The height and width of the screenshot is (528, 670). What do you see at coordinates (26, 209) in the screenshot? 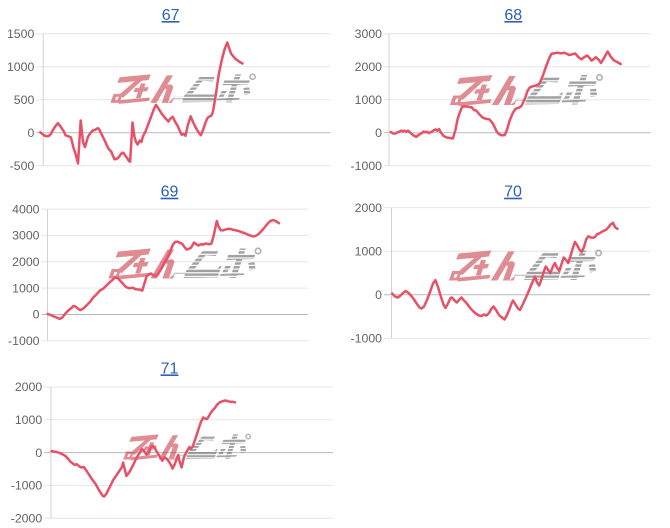
I see `svg-text: 4000` at bounding box center [26, 209].